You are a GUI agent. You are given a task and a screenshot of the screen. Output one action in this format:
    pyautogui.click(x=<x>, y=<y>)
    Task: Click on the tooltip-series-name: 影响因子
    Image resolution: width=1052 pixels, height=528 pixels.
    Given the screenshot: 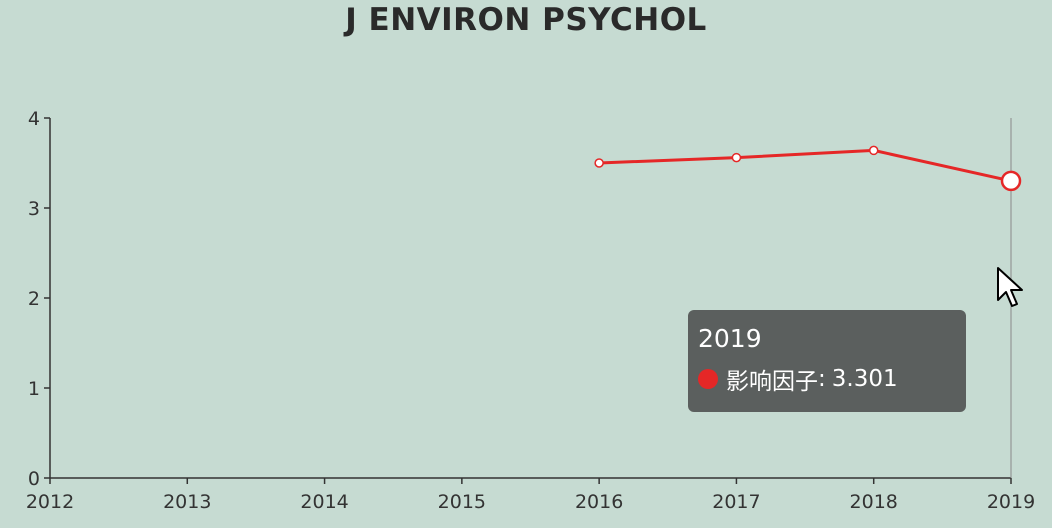 What is the action you would take?
    pyautogui.click(x=772, y=382)
    